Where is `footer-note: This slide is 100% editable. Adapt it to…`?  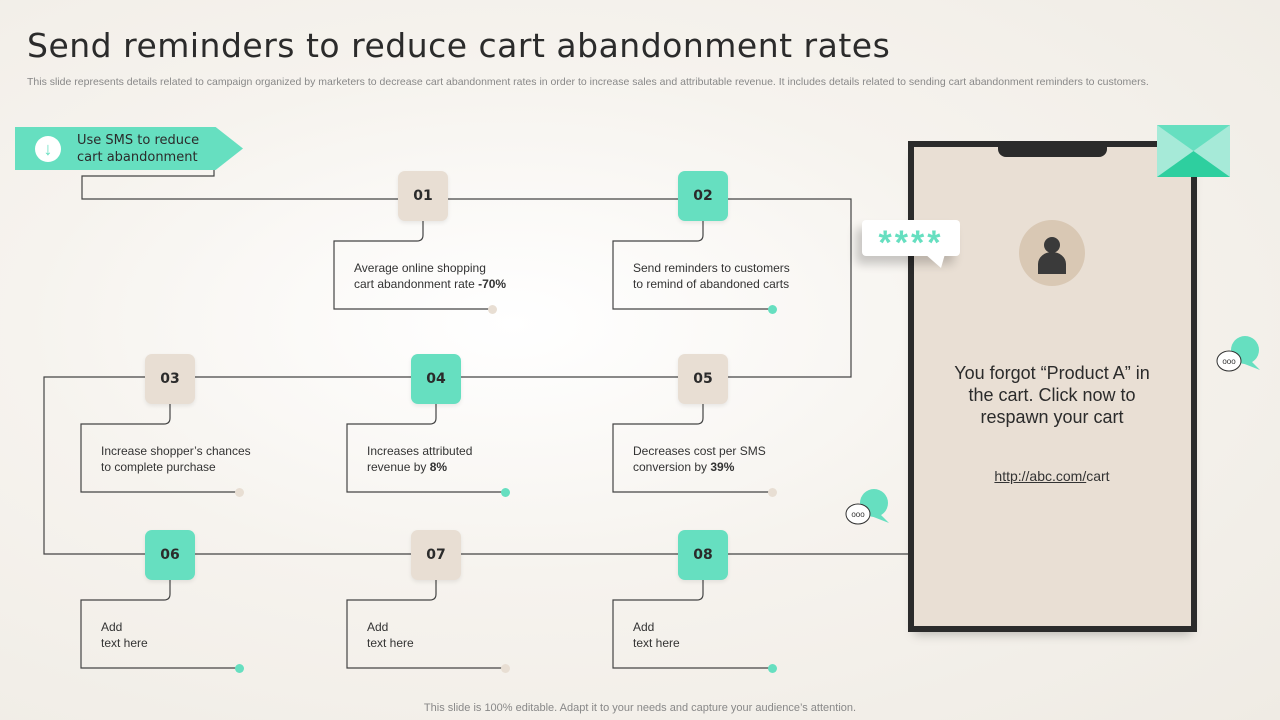 footer-note: This slide is 100% editable. Adapt it to… is located at coordinates (640, 708).